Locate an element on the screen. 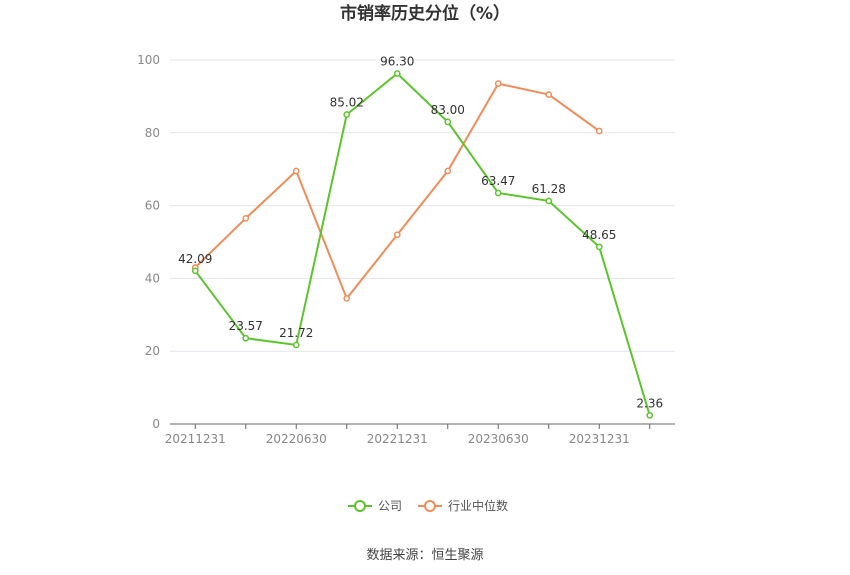 The width and height of the screenshot is (850, 575). data-label: 2.36 is located at coordinates (649, 403).